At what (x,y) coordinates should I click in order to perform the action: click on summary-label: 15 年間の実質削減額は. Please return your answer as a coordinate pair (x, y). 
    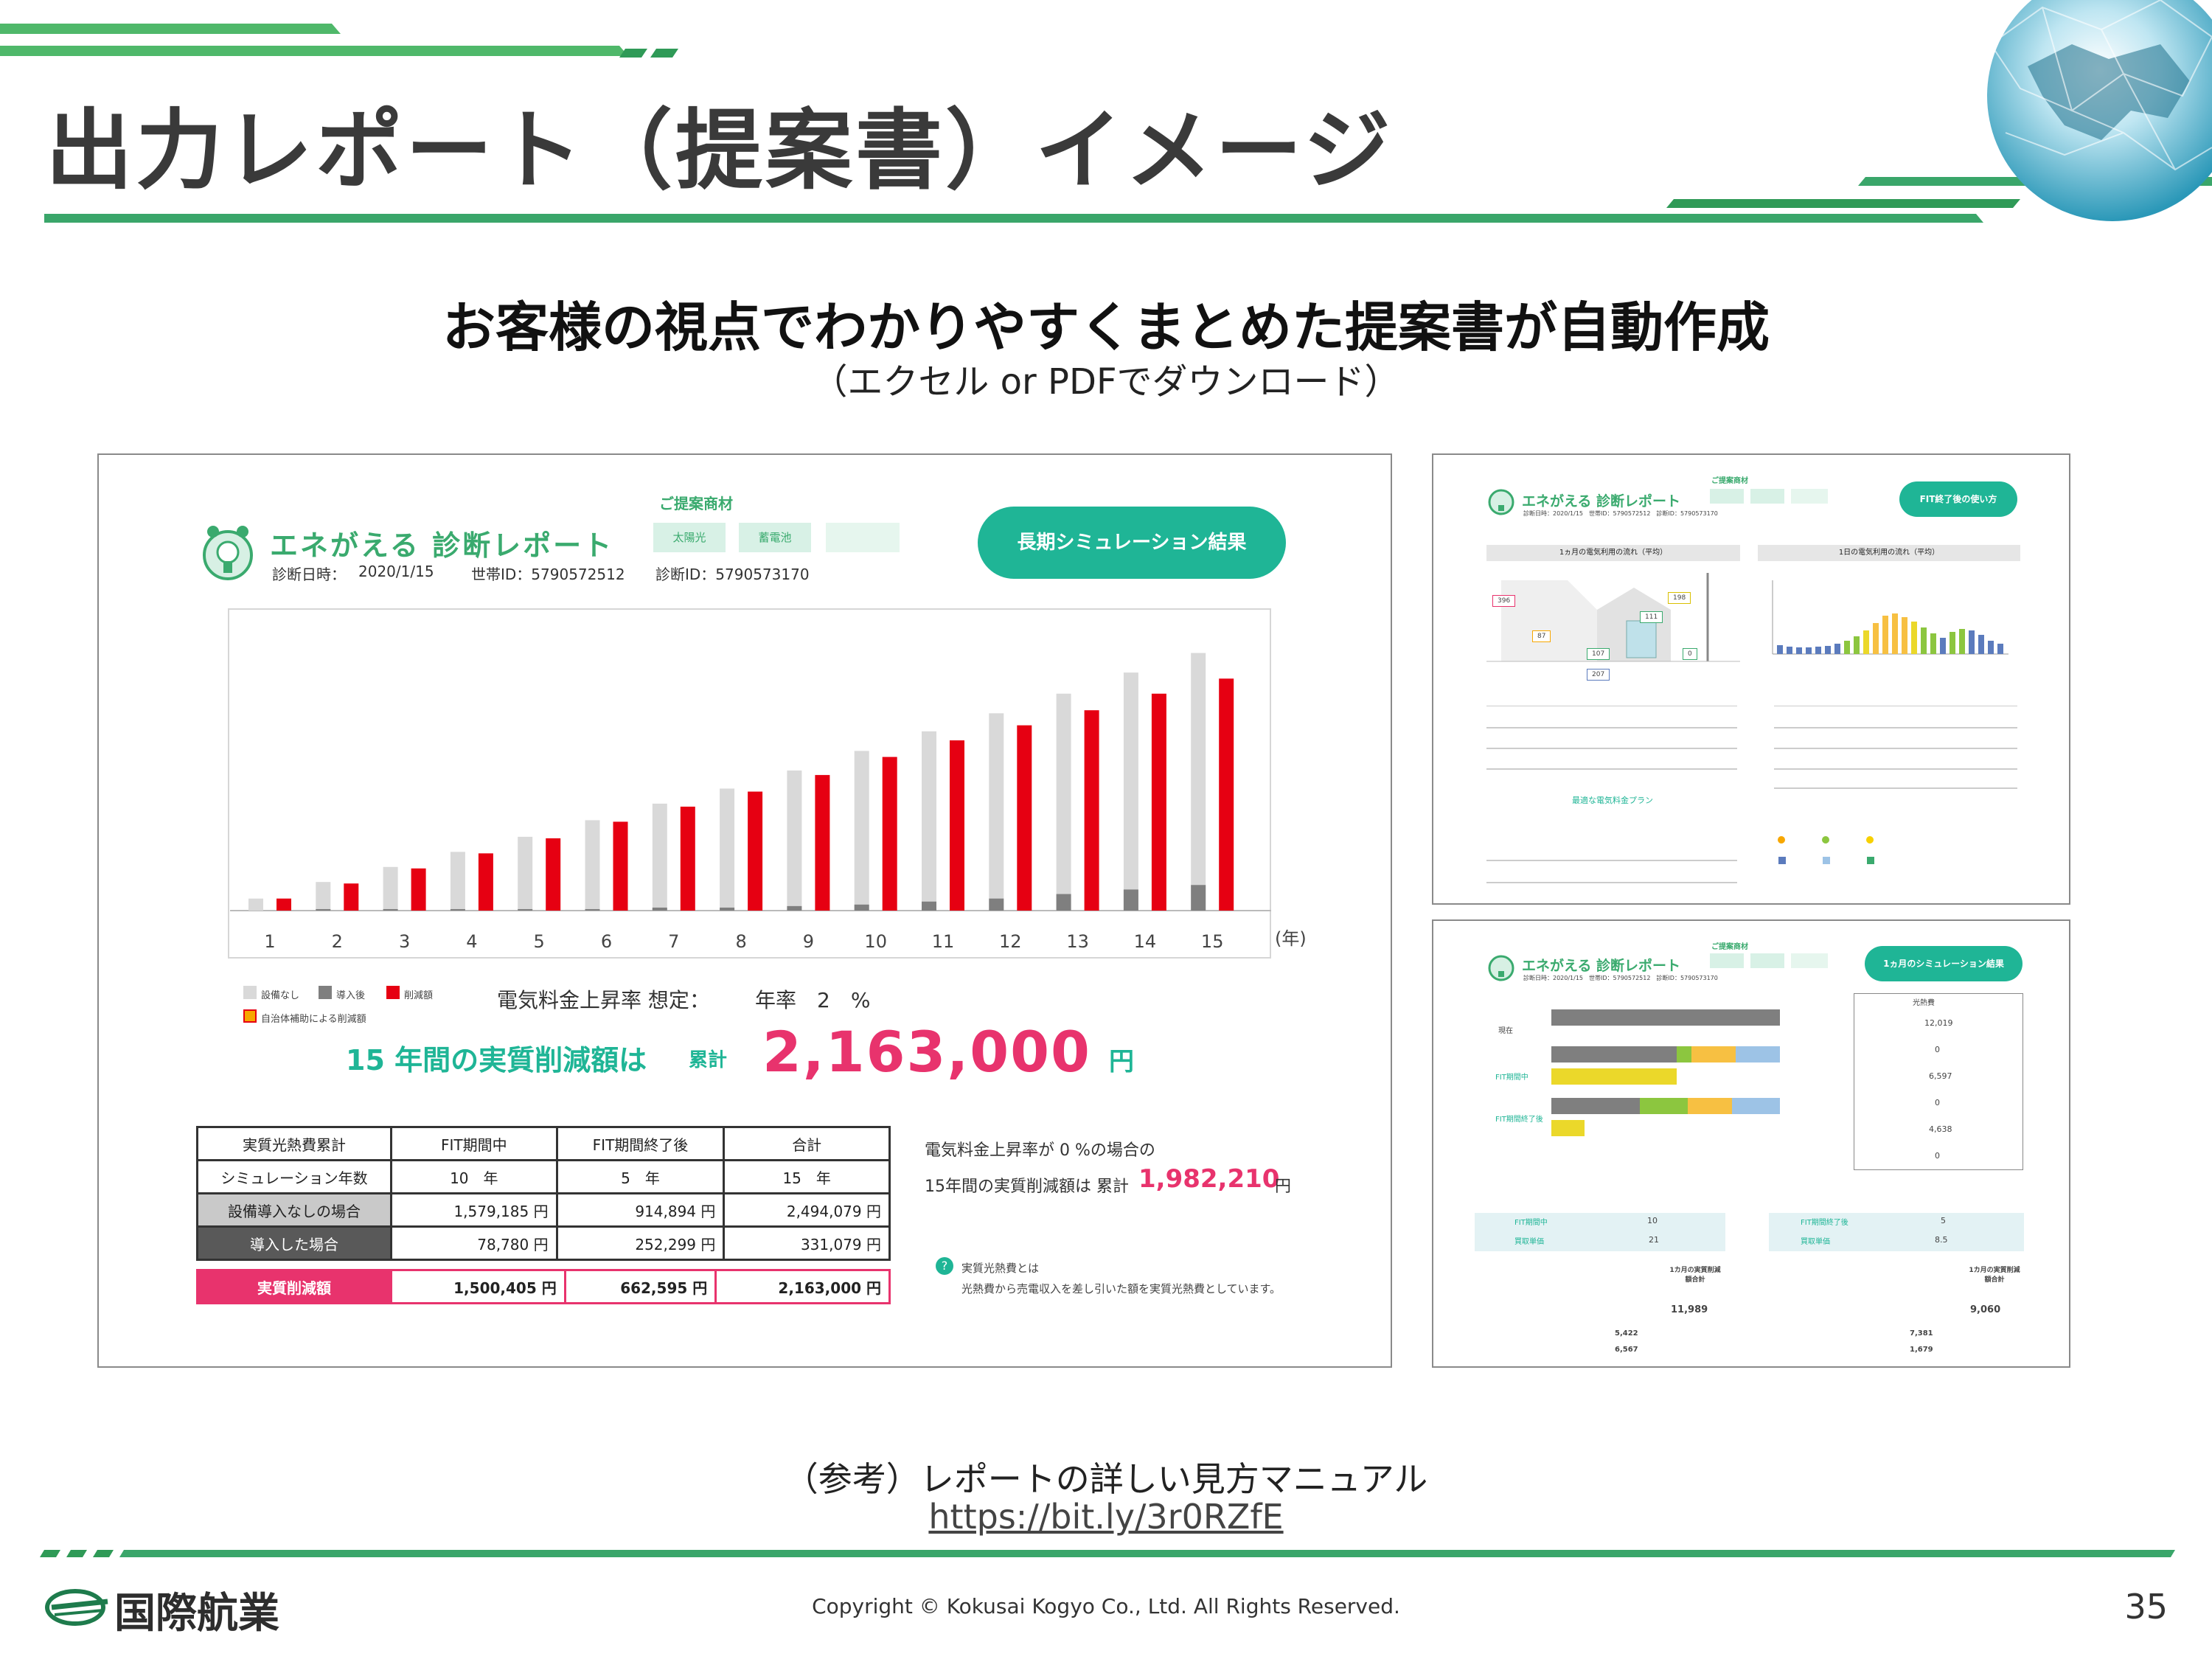
    Looking at the image, I should click on (496, 1060).